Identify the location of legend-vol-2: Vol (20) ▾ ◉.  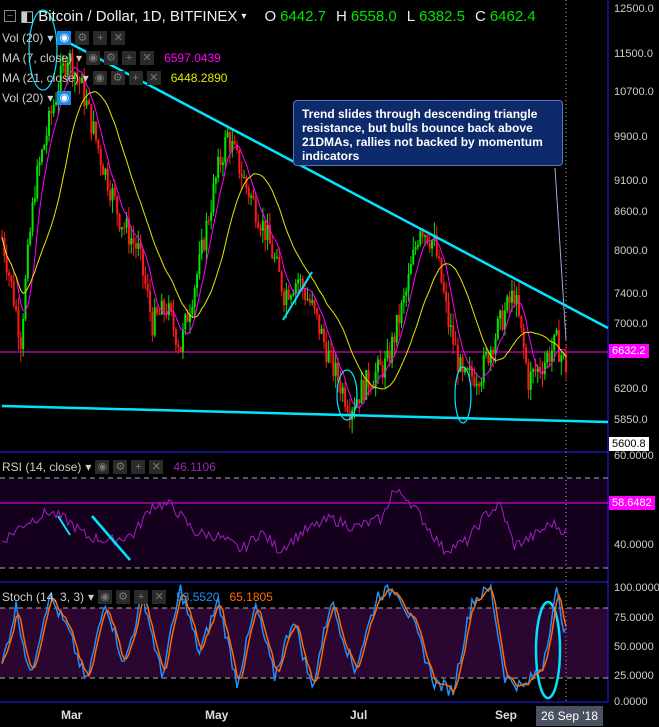
(37, 98).